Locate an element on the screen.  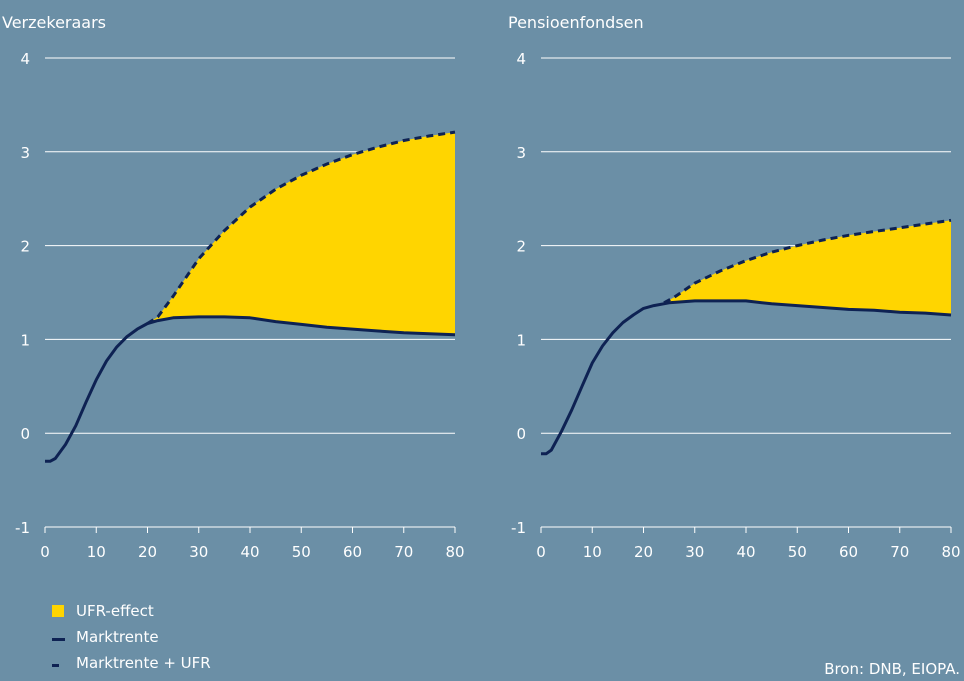
y-tick-label-verzekeraars: 4 is located at coordinates (25, 59).